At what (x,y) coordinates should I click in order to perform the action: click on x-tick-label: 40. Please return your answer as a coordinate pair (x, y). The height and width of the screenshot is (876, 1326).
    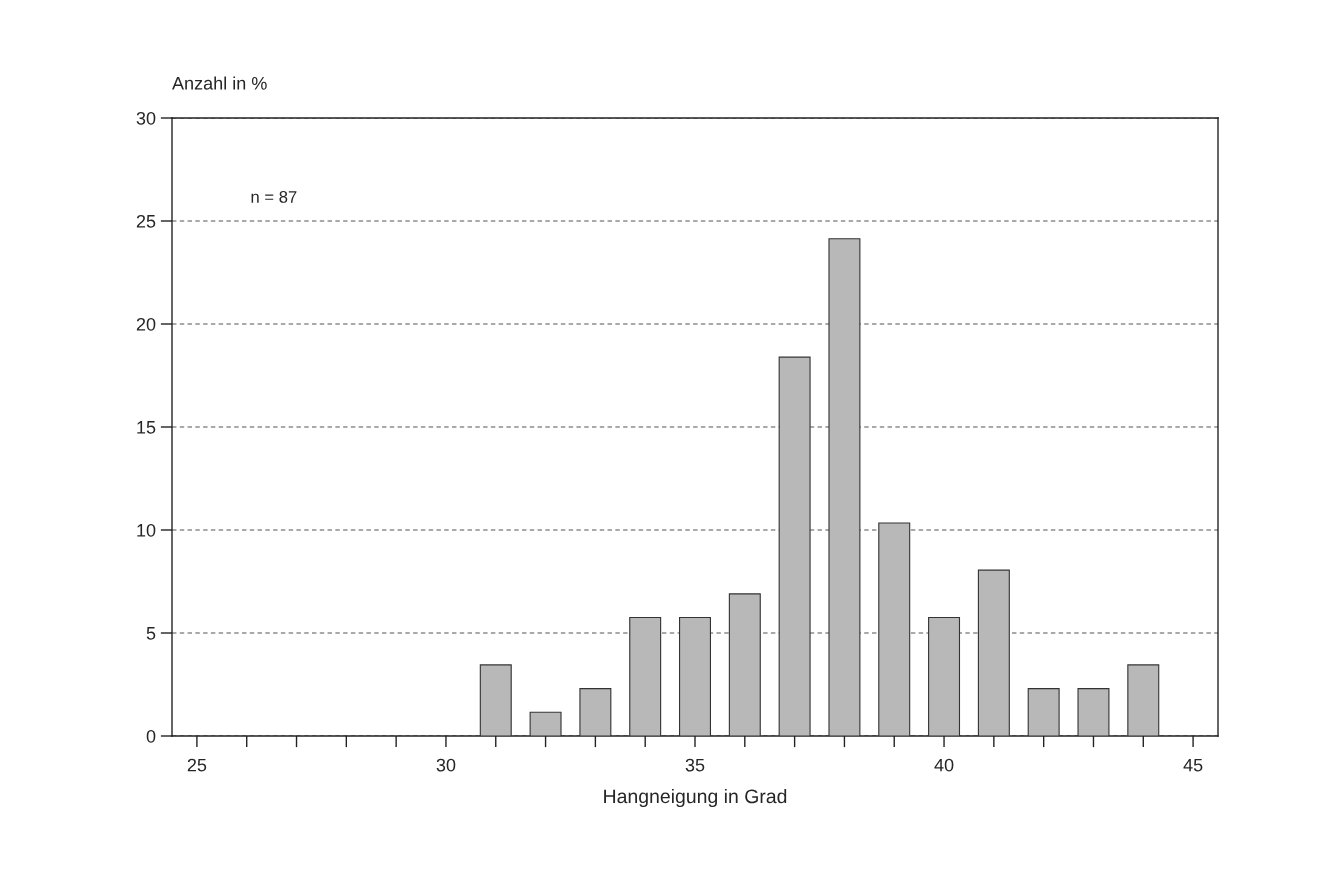
    Looking at the image, I should click on (944, 765).